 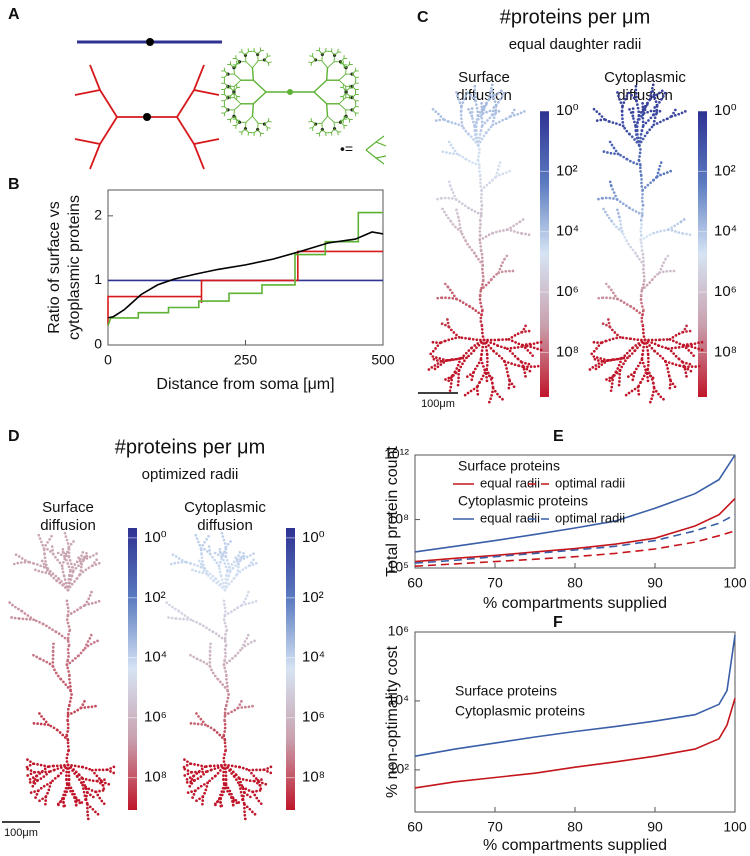 What do you see at coordinates (735, 827) in the screenshot?
I see `x-tick-label: 100` at bounding box center [735, 827].